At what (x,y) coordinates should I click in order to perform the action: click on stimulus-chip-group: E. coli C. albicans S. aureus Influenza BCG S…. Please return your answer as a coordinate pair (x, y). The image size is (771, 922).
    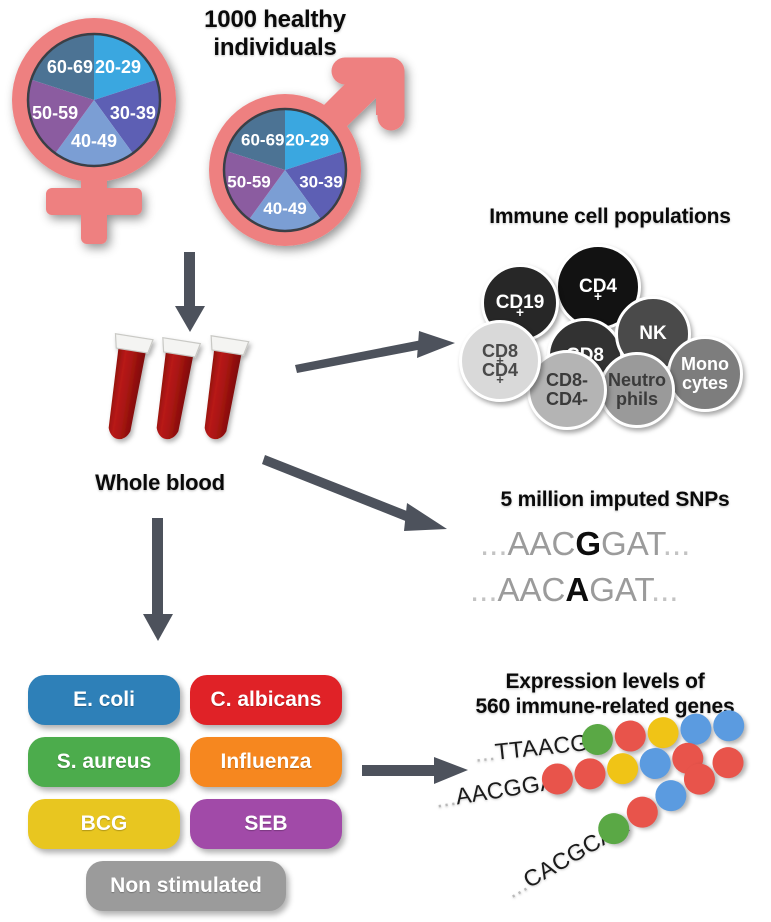
    Looking at the image, I should click on (188, 793).